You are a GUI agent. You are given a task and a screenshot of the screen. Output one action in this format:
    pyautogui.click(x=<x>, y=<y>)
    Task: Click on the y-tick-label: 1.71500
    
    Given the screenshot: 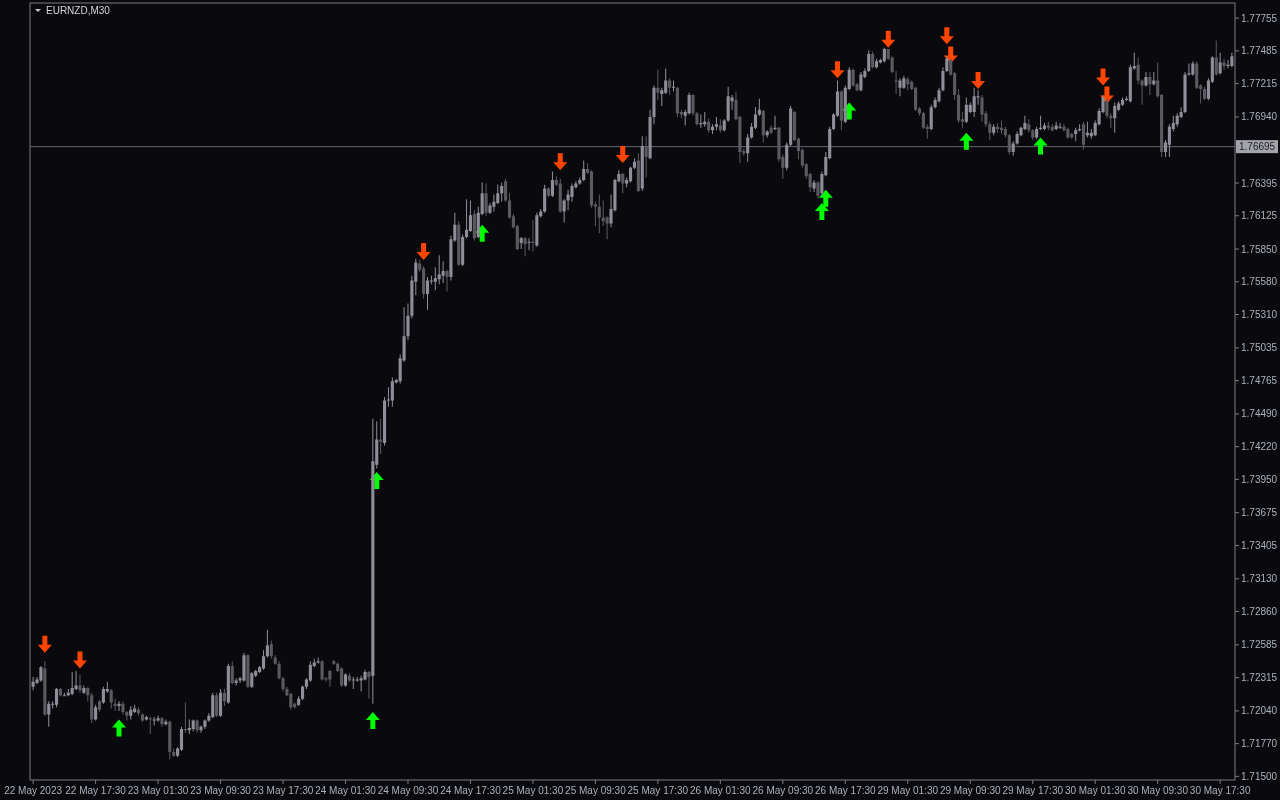 What is the action you would take?
    pyautogui.click(x=1259, y=776)
    